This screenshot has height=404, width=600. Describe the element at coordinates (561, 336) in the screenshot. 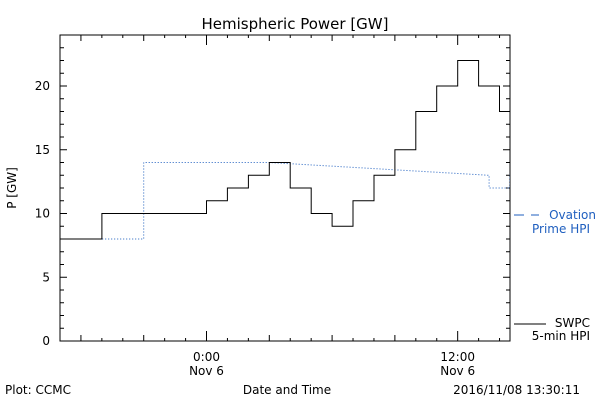

I see `legend-swpc-label-line2: 5-min HPI` at that location.